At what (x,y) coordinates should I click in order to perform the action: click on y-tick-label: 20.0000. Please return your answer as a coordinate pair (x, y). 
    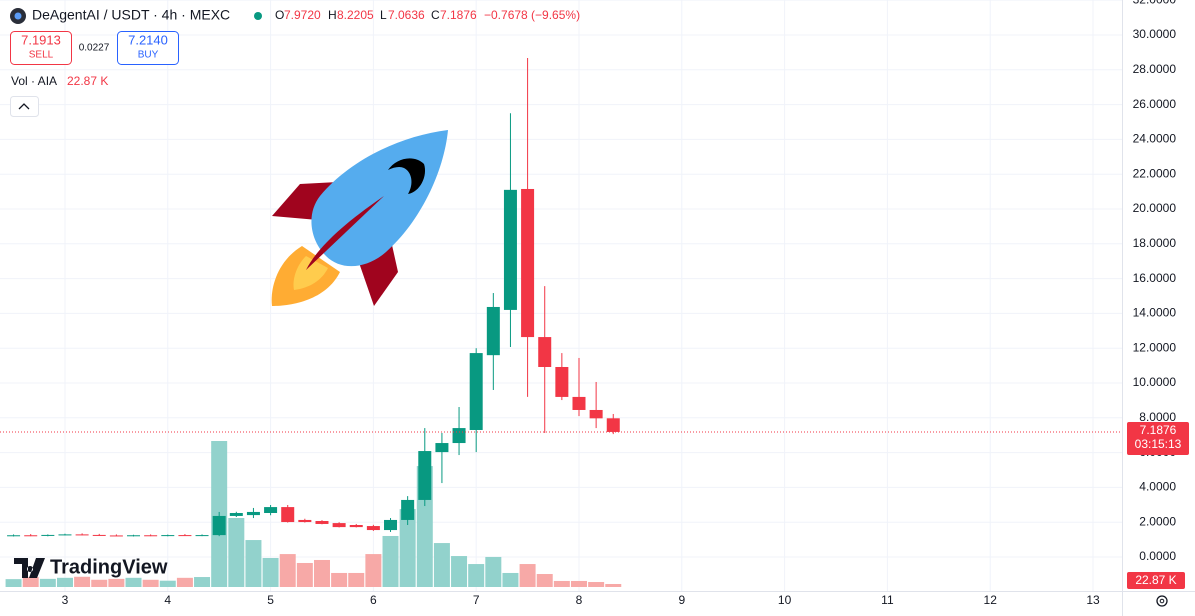
    Looking at the image, I should click on (1155, 208).